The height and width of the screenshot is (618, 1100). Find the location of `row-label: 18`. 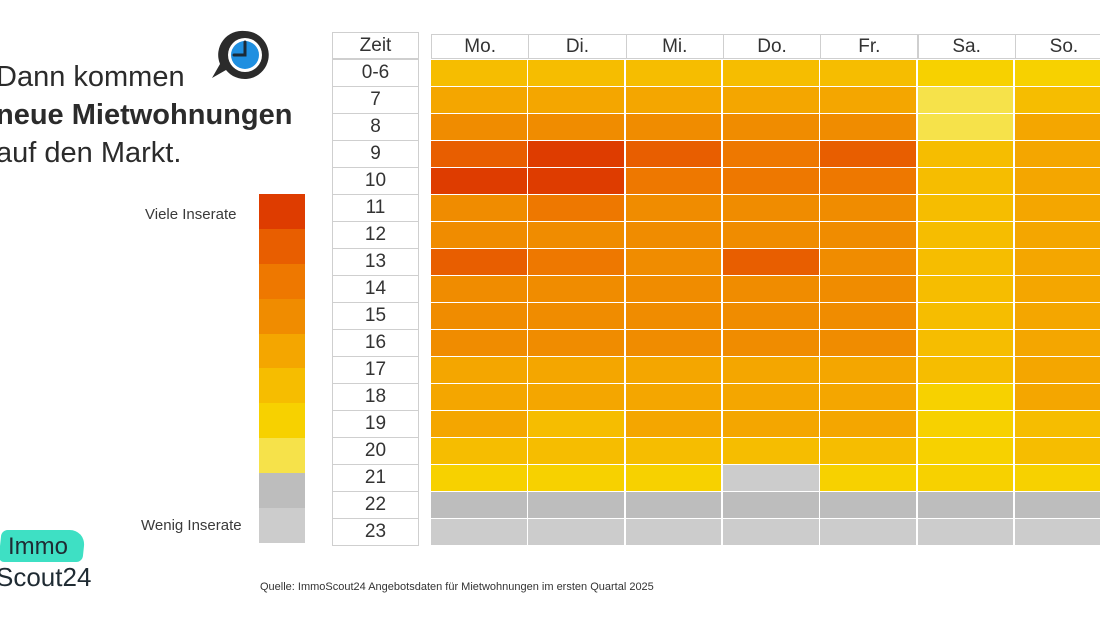

row-label: 18 is located at coordinates (375, 397).